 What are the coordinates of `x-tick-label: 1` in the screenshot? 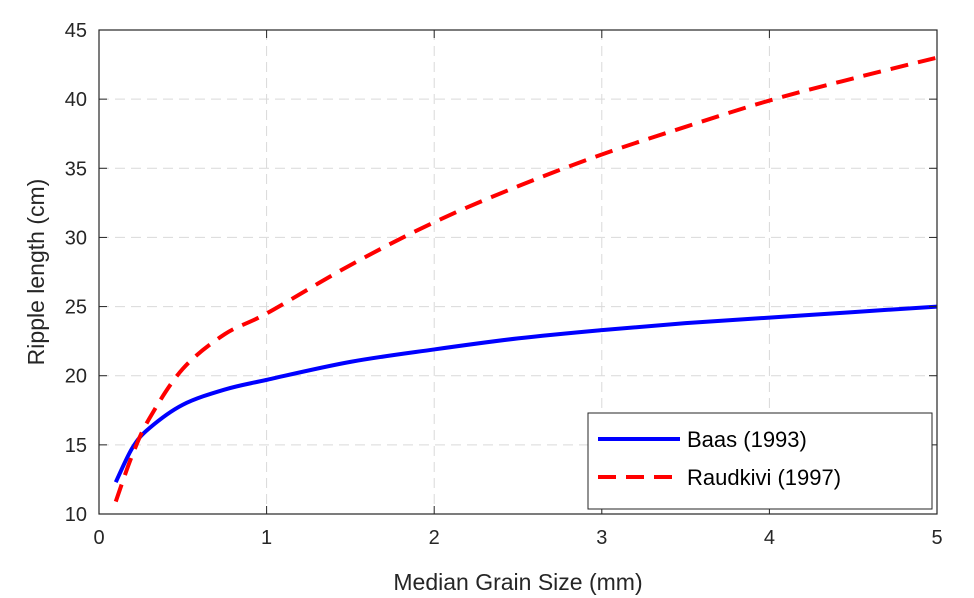 It's located at (266, 538).